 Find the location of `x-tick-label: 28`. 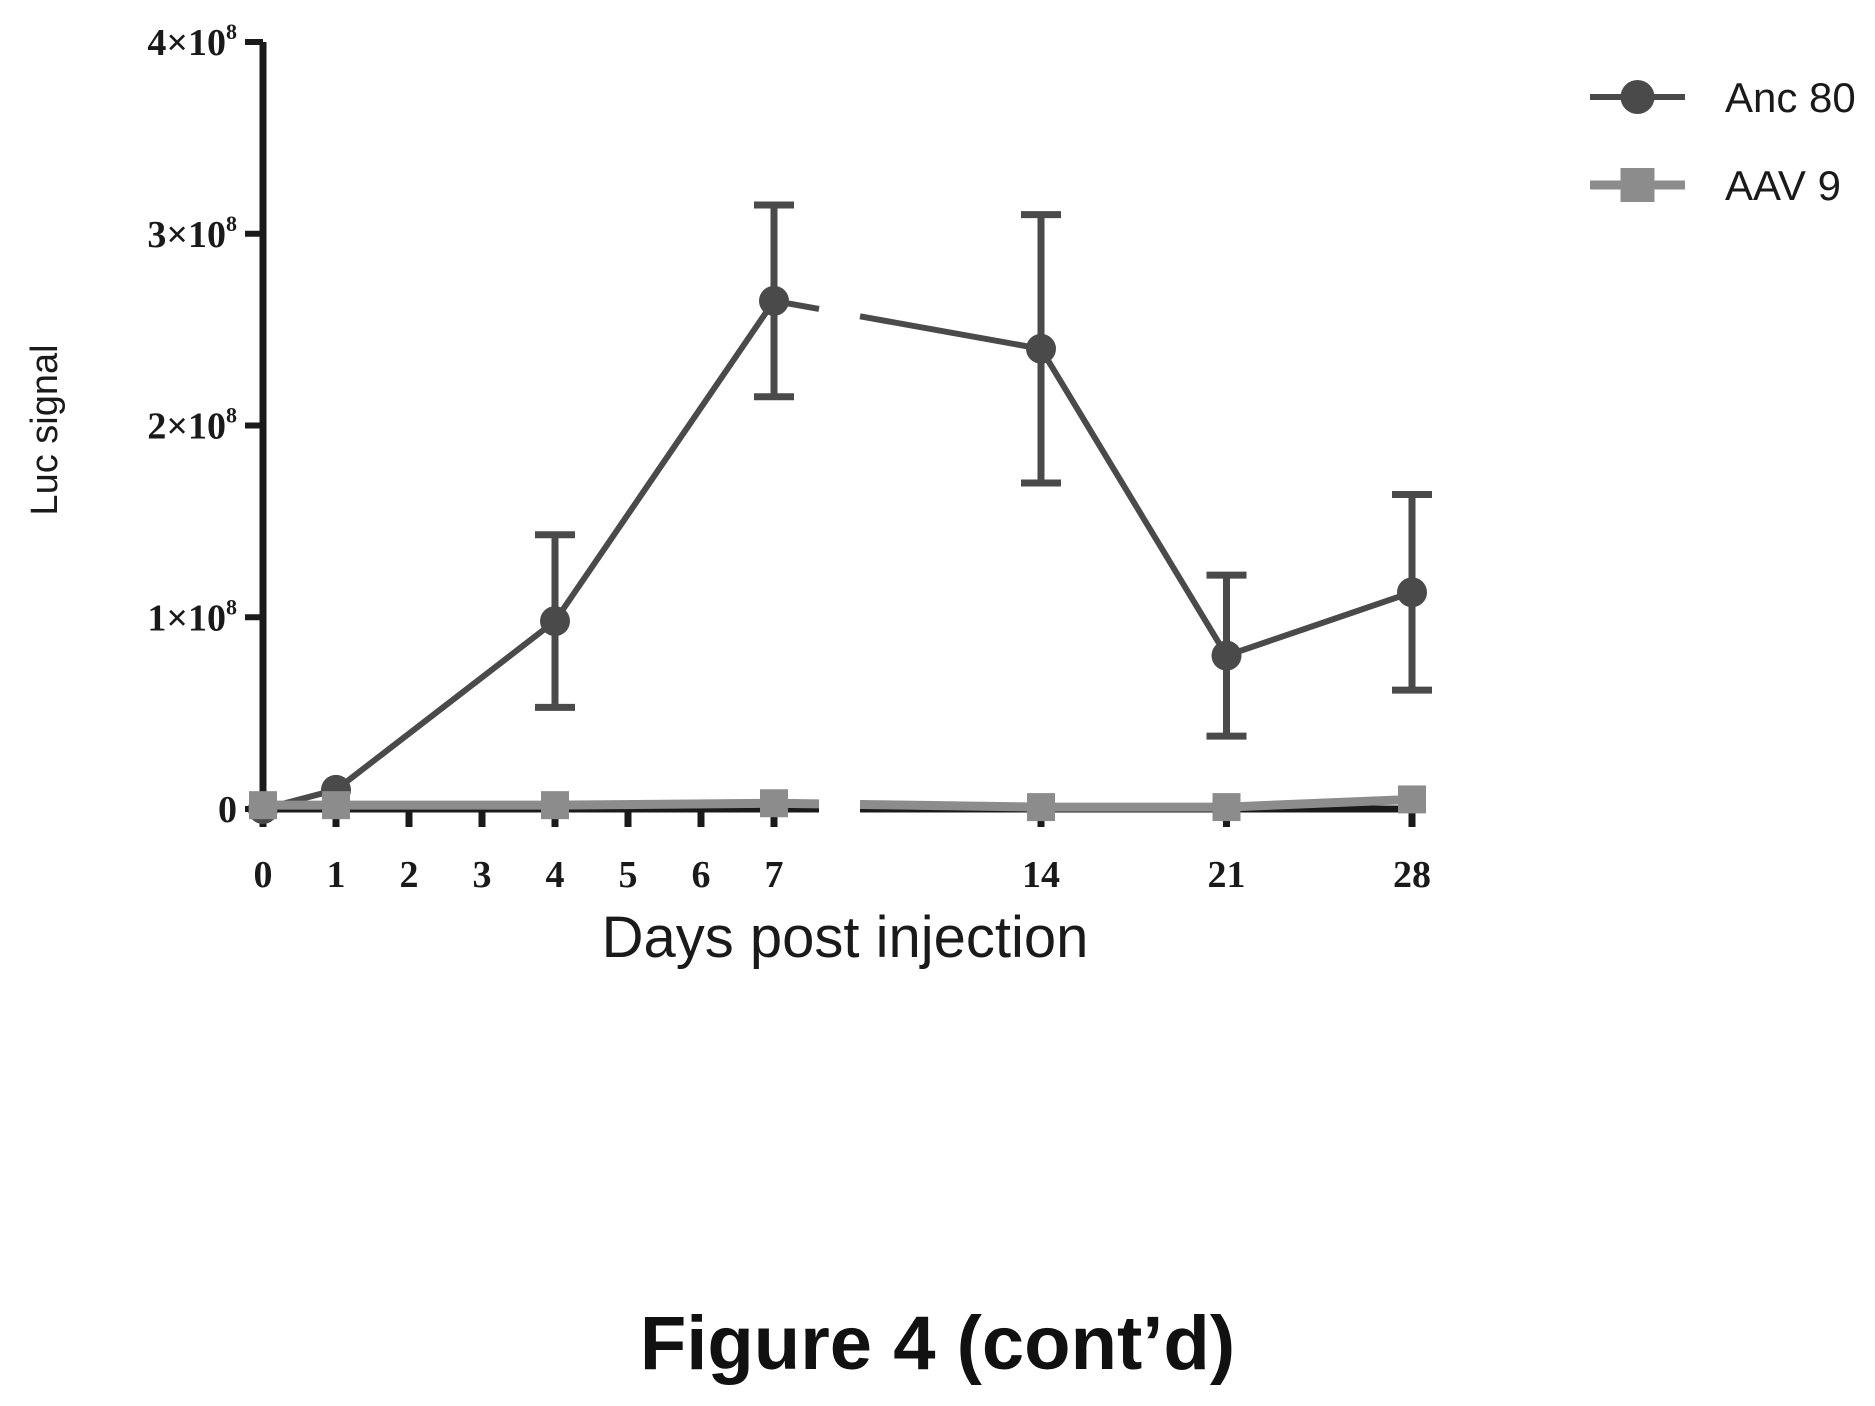

x-tick-label: 28 is located at coordinates (1412, 875).